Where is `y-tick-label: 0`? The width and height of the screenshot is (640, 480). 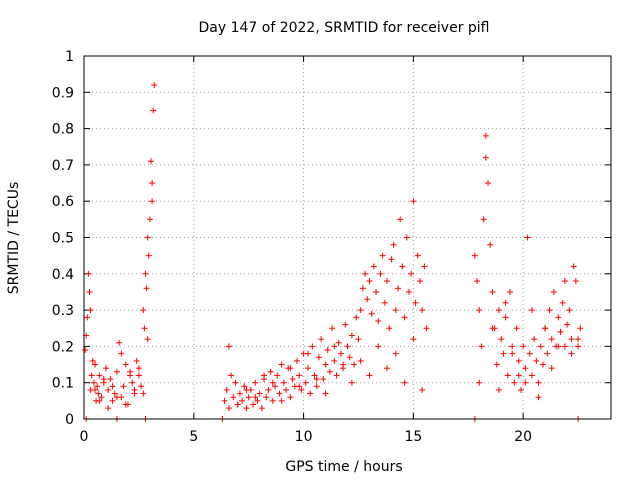
y-tick-label: 0 is located at coordinates (69, 420).